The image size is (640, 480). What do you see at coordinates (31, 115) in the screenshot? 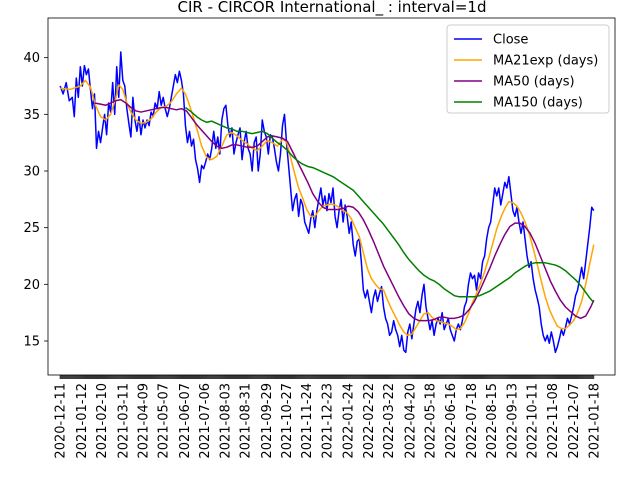
I see `y-tick-label: 35` at bounding box center [31, 115].